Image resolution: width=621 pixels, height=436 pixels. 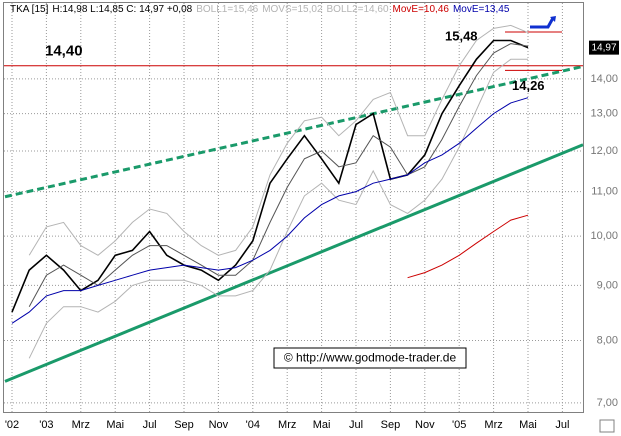 What do you see at coordinates (604, 79) in the screenshot?
I see `y-tick-label: 14,00` at bounding box center [604, 79].